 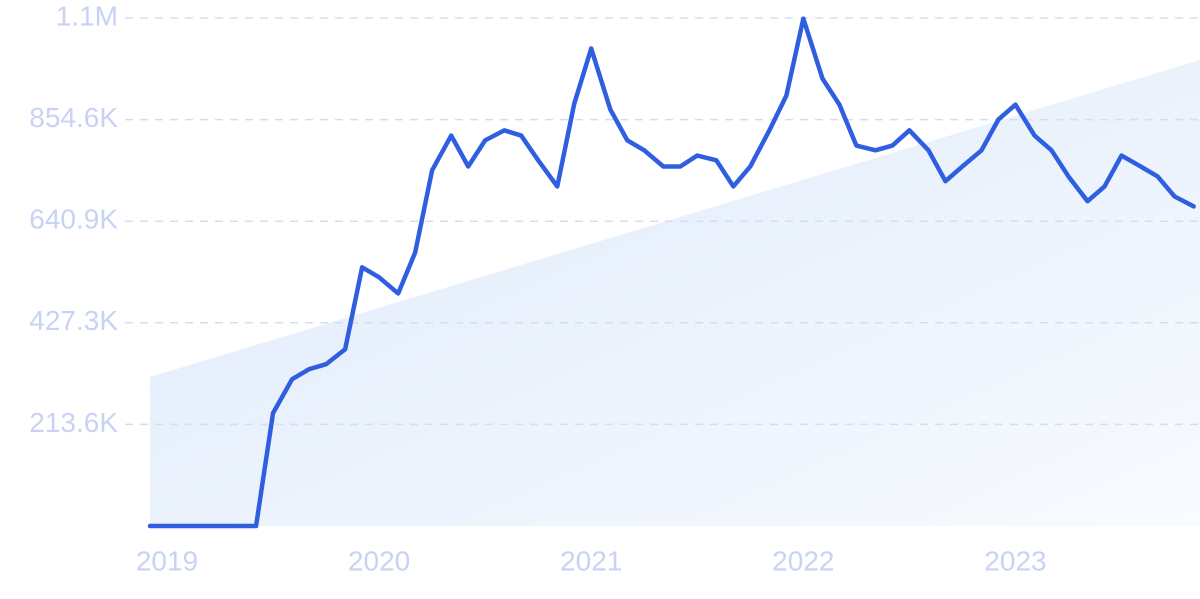 What do you see at coordinates (73, 320) in the screenshot?
I see `y-tick-label: 427.3K` at bounding box center [73, 320].